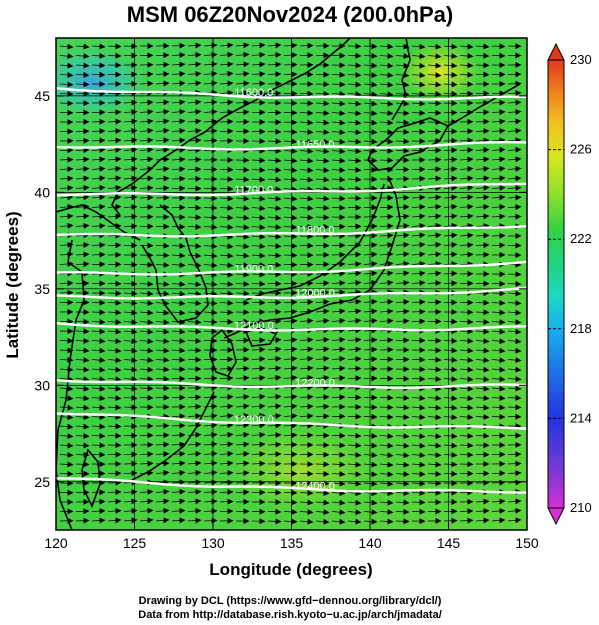 The height and width of the screenshot is (625, 599). I want to click on x-tick-label: 125, so click(135, 543).